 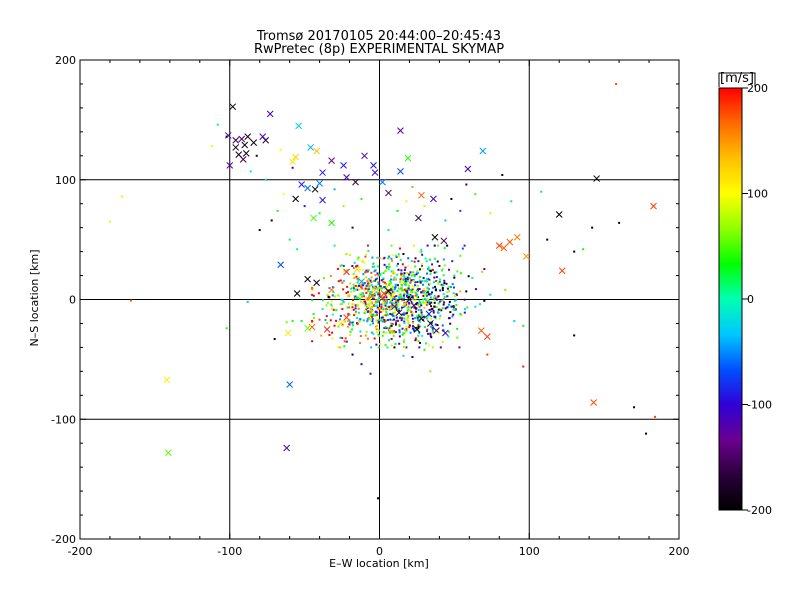 I want to click on x-tick-label: -100, so click(x=229, y=551).